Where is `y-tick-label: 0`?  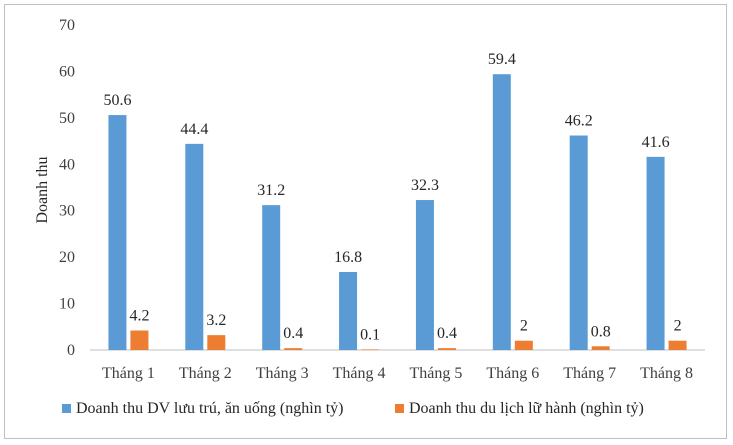
y-tick-label: 0 is located at coordinates (71, 350).